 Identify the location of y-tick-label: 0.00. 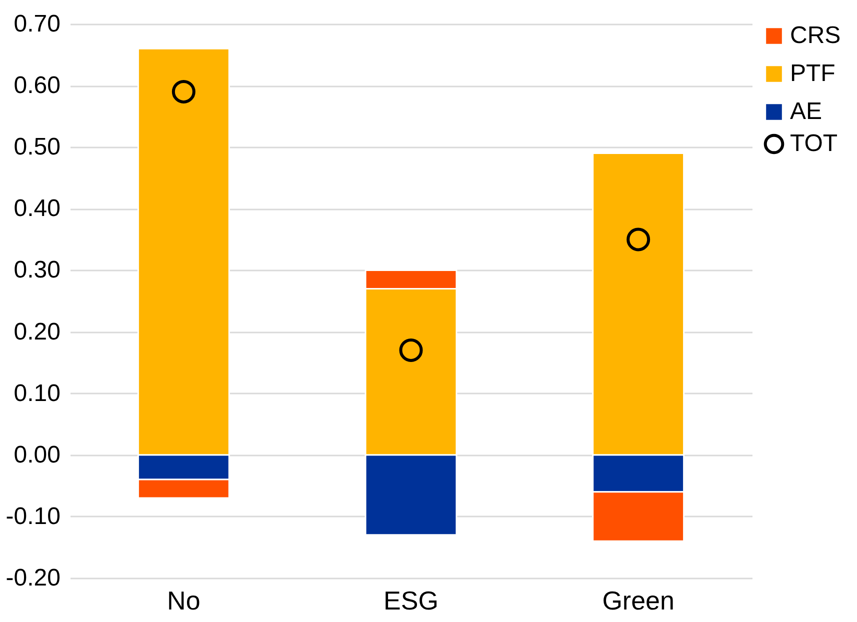
(37, 454).